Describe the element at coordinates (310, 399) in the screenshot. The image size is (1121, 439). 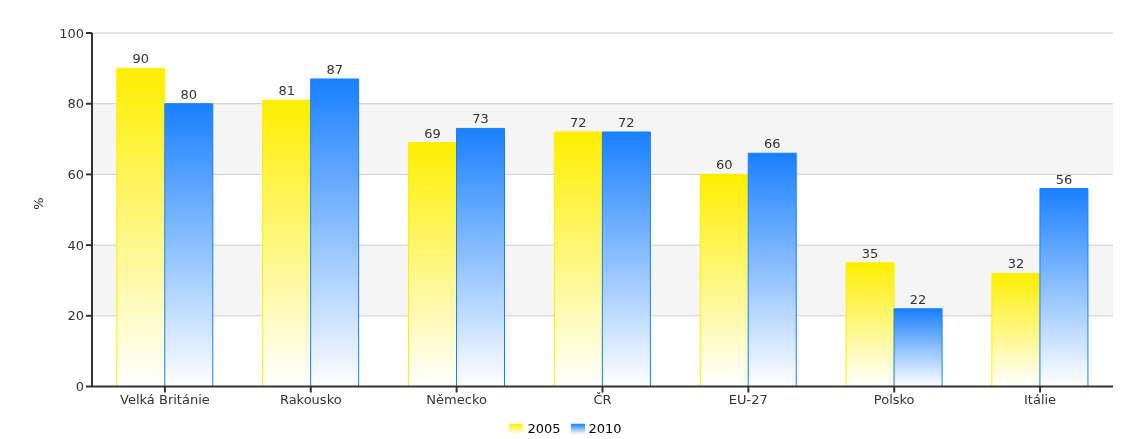
I see `x-tick-label: Rakousko` at that location.